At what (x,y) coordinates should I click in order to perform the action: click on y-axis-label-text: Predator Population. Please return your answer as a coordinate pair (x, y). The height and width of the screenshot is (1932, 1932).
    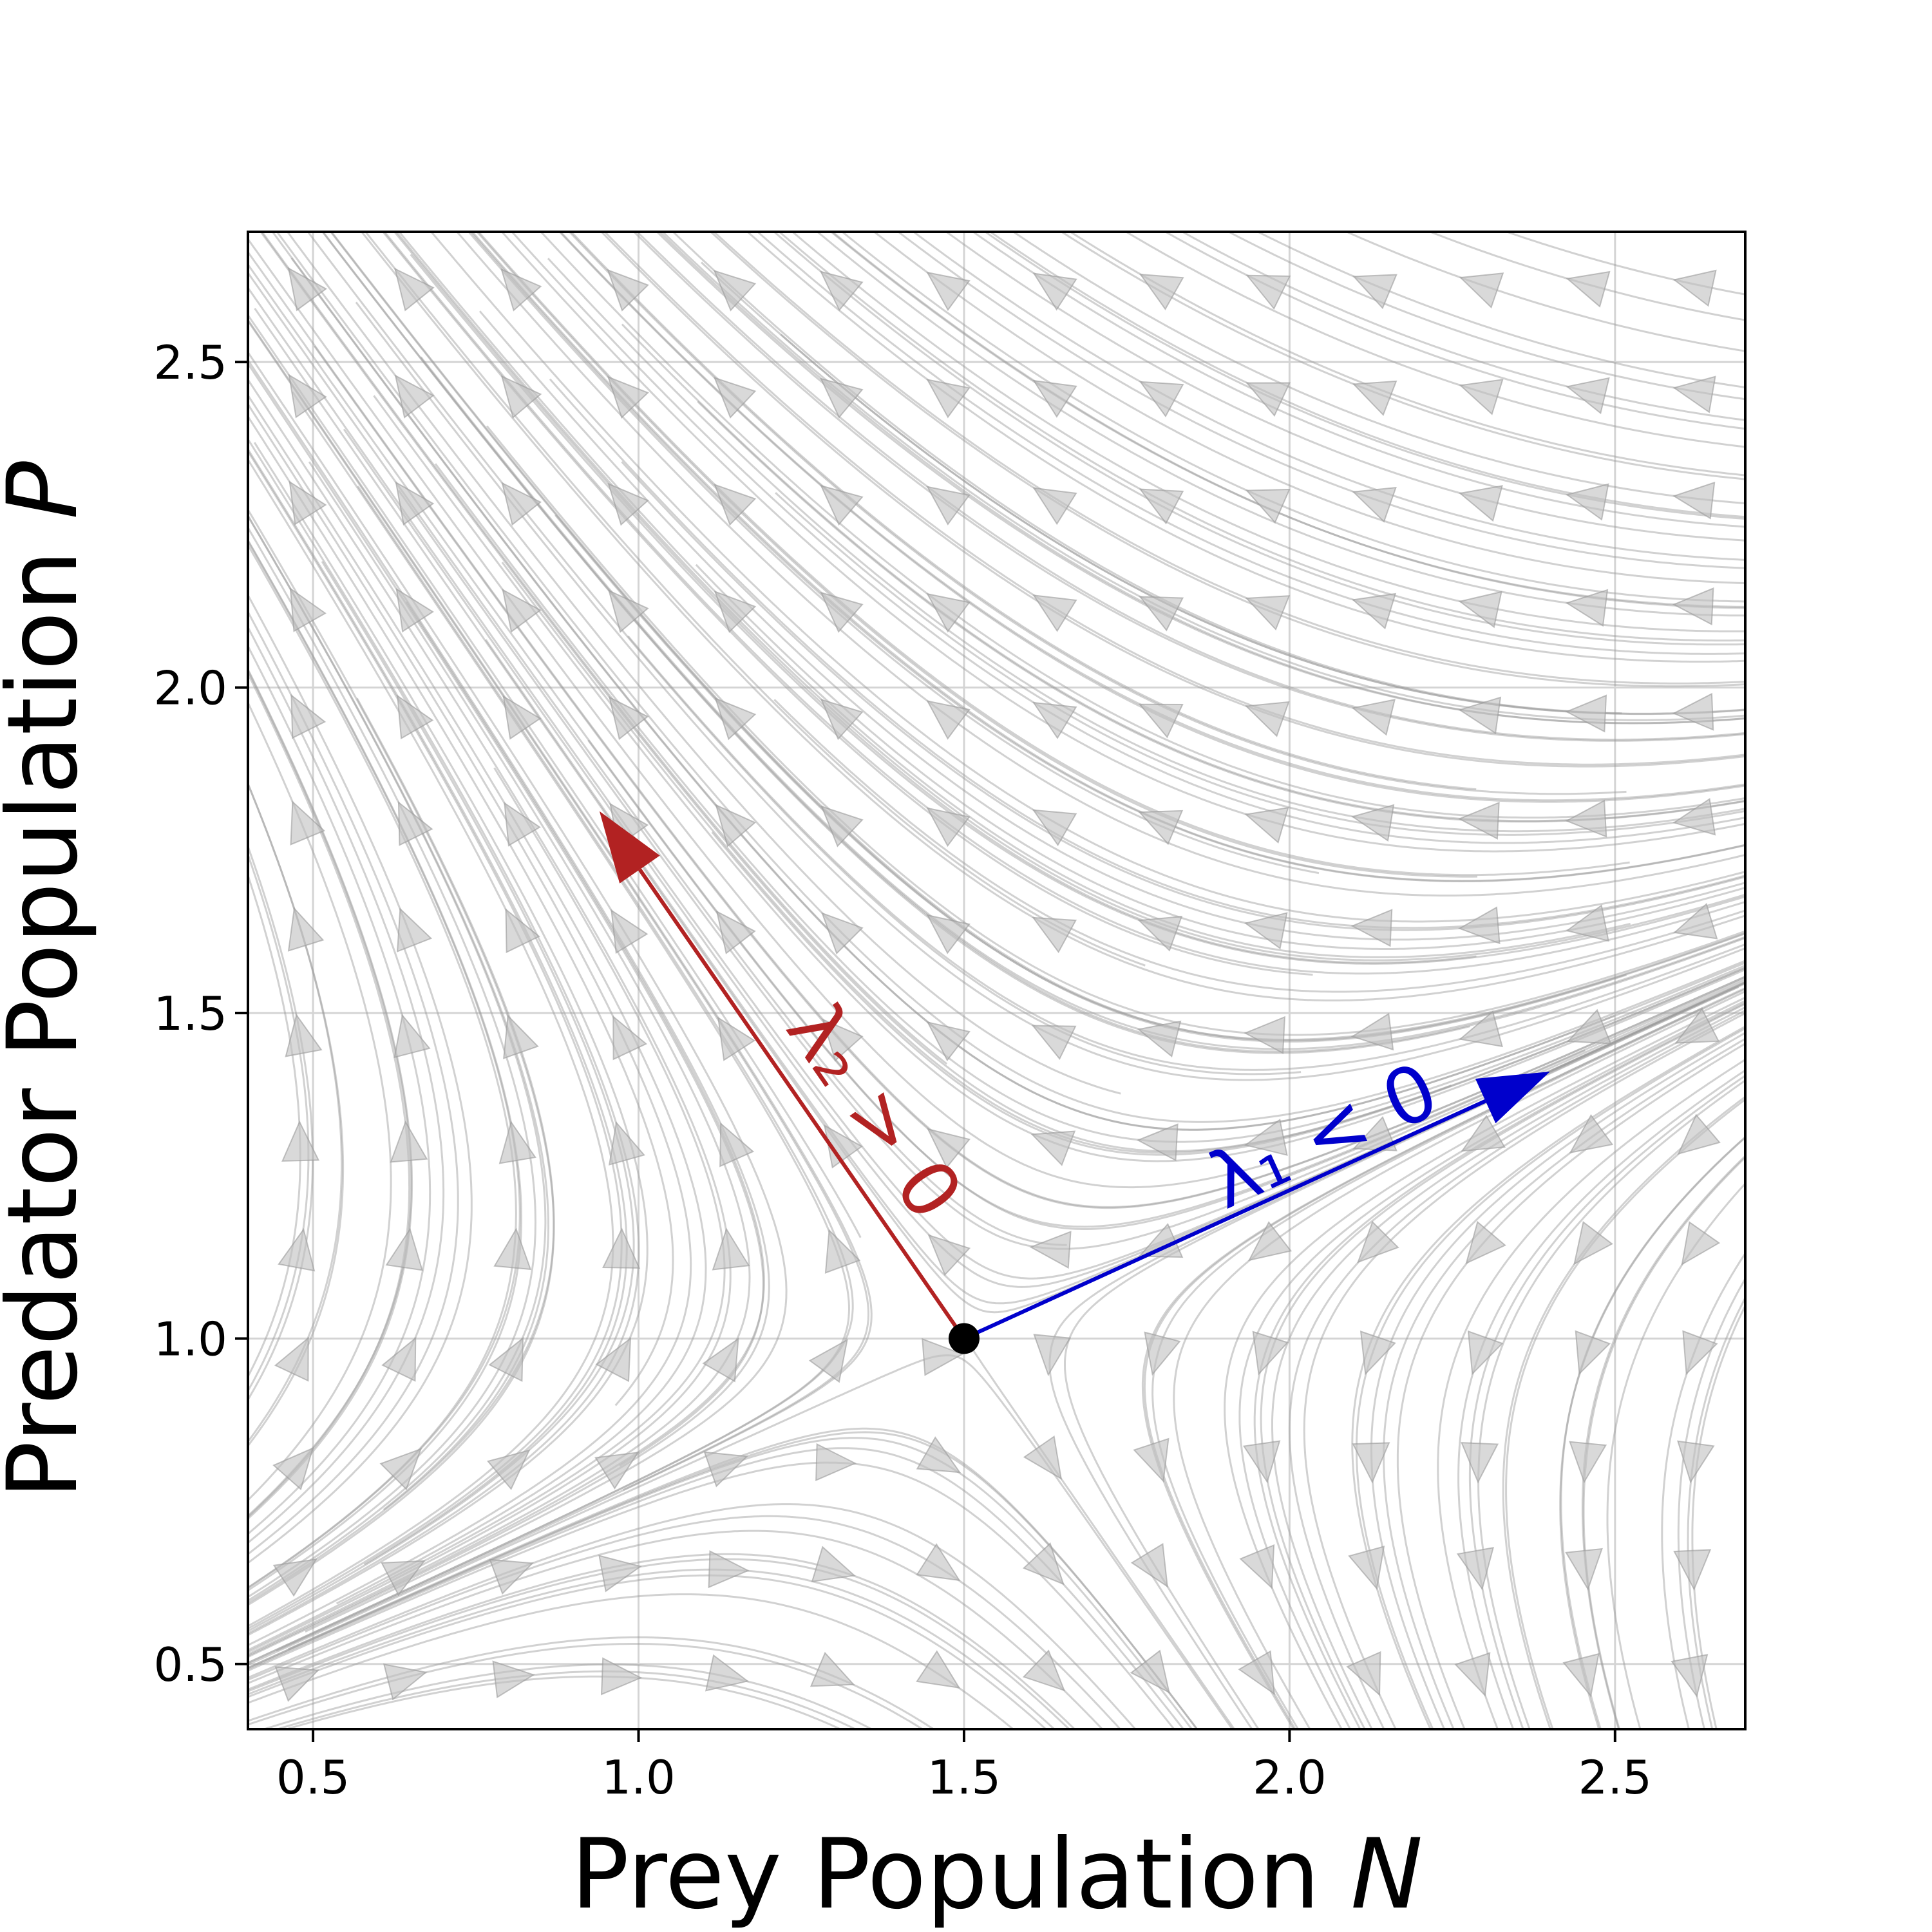
    Looking at the image, I should click on (50, 1025).